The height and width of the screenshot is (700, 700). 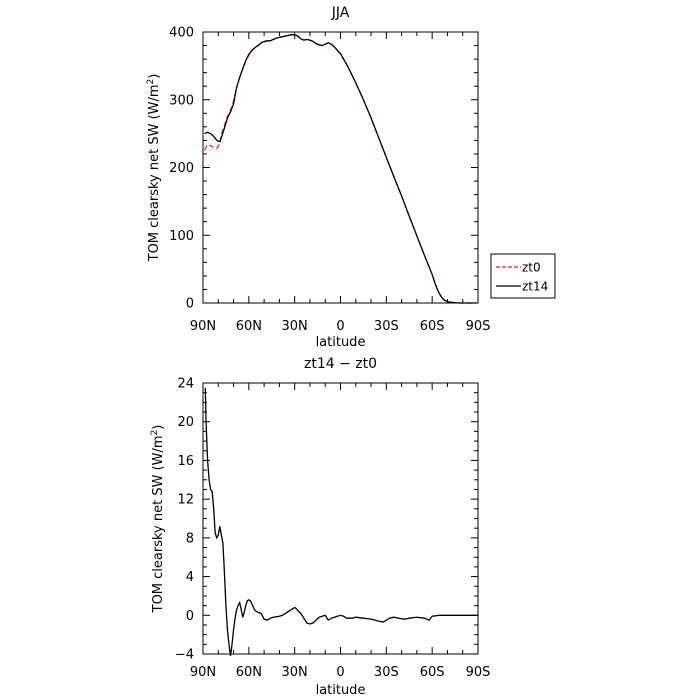 I want to click on y-tick-label: 20, so click(x=185, y=422).